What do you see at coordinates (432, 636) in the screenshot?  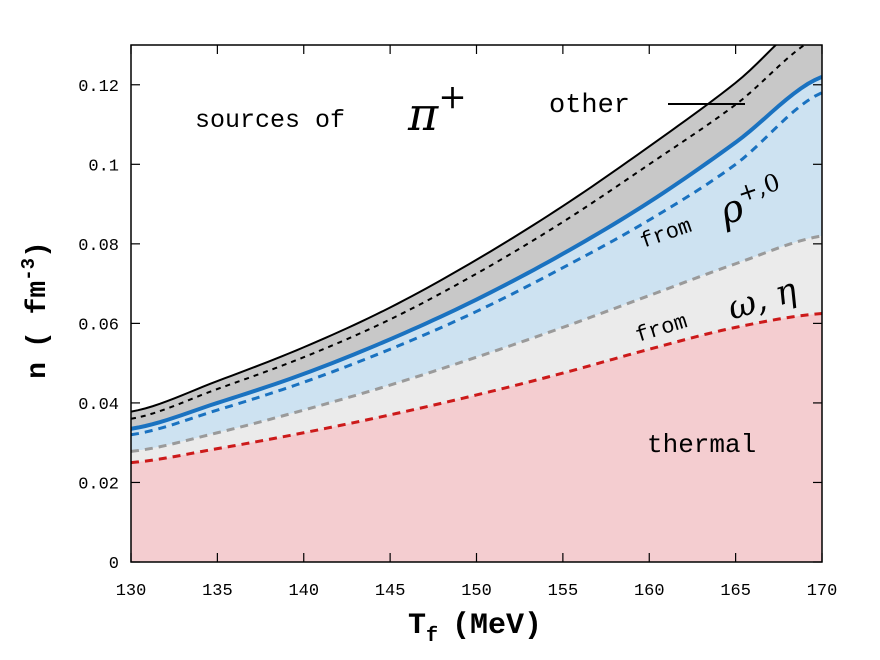 I see `x-axis-title-sub: f` at bounding box center [432, 636].